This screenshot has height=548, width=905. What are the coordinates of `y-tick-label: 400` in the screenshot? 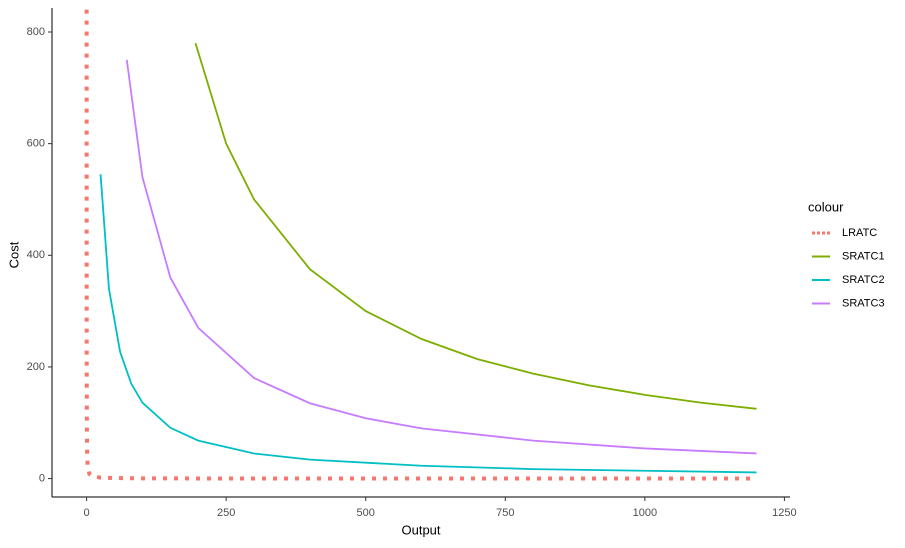 It's located at (36, 255).